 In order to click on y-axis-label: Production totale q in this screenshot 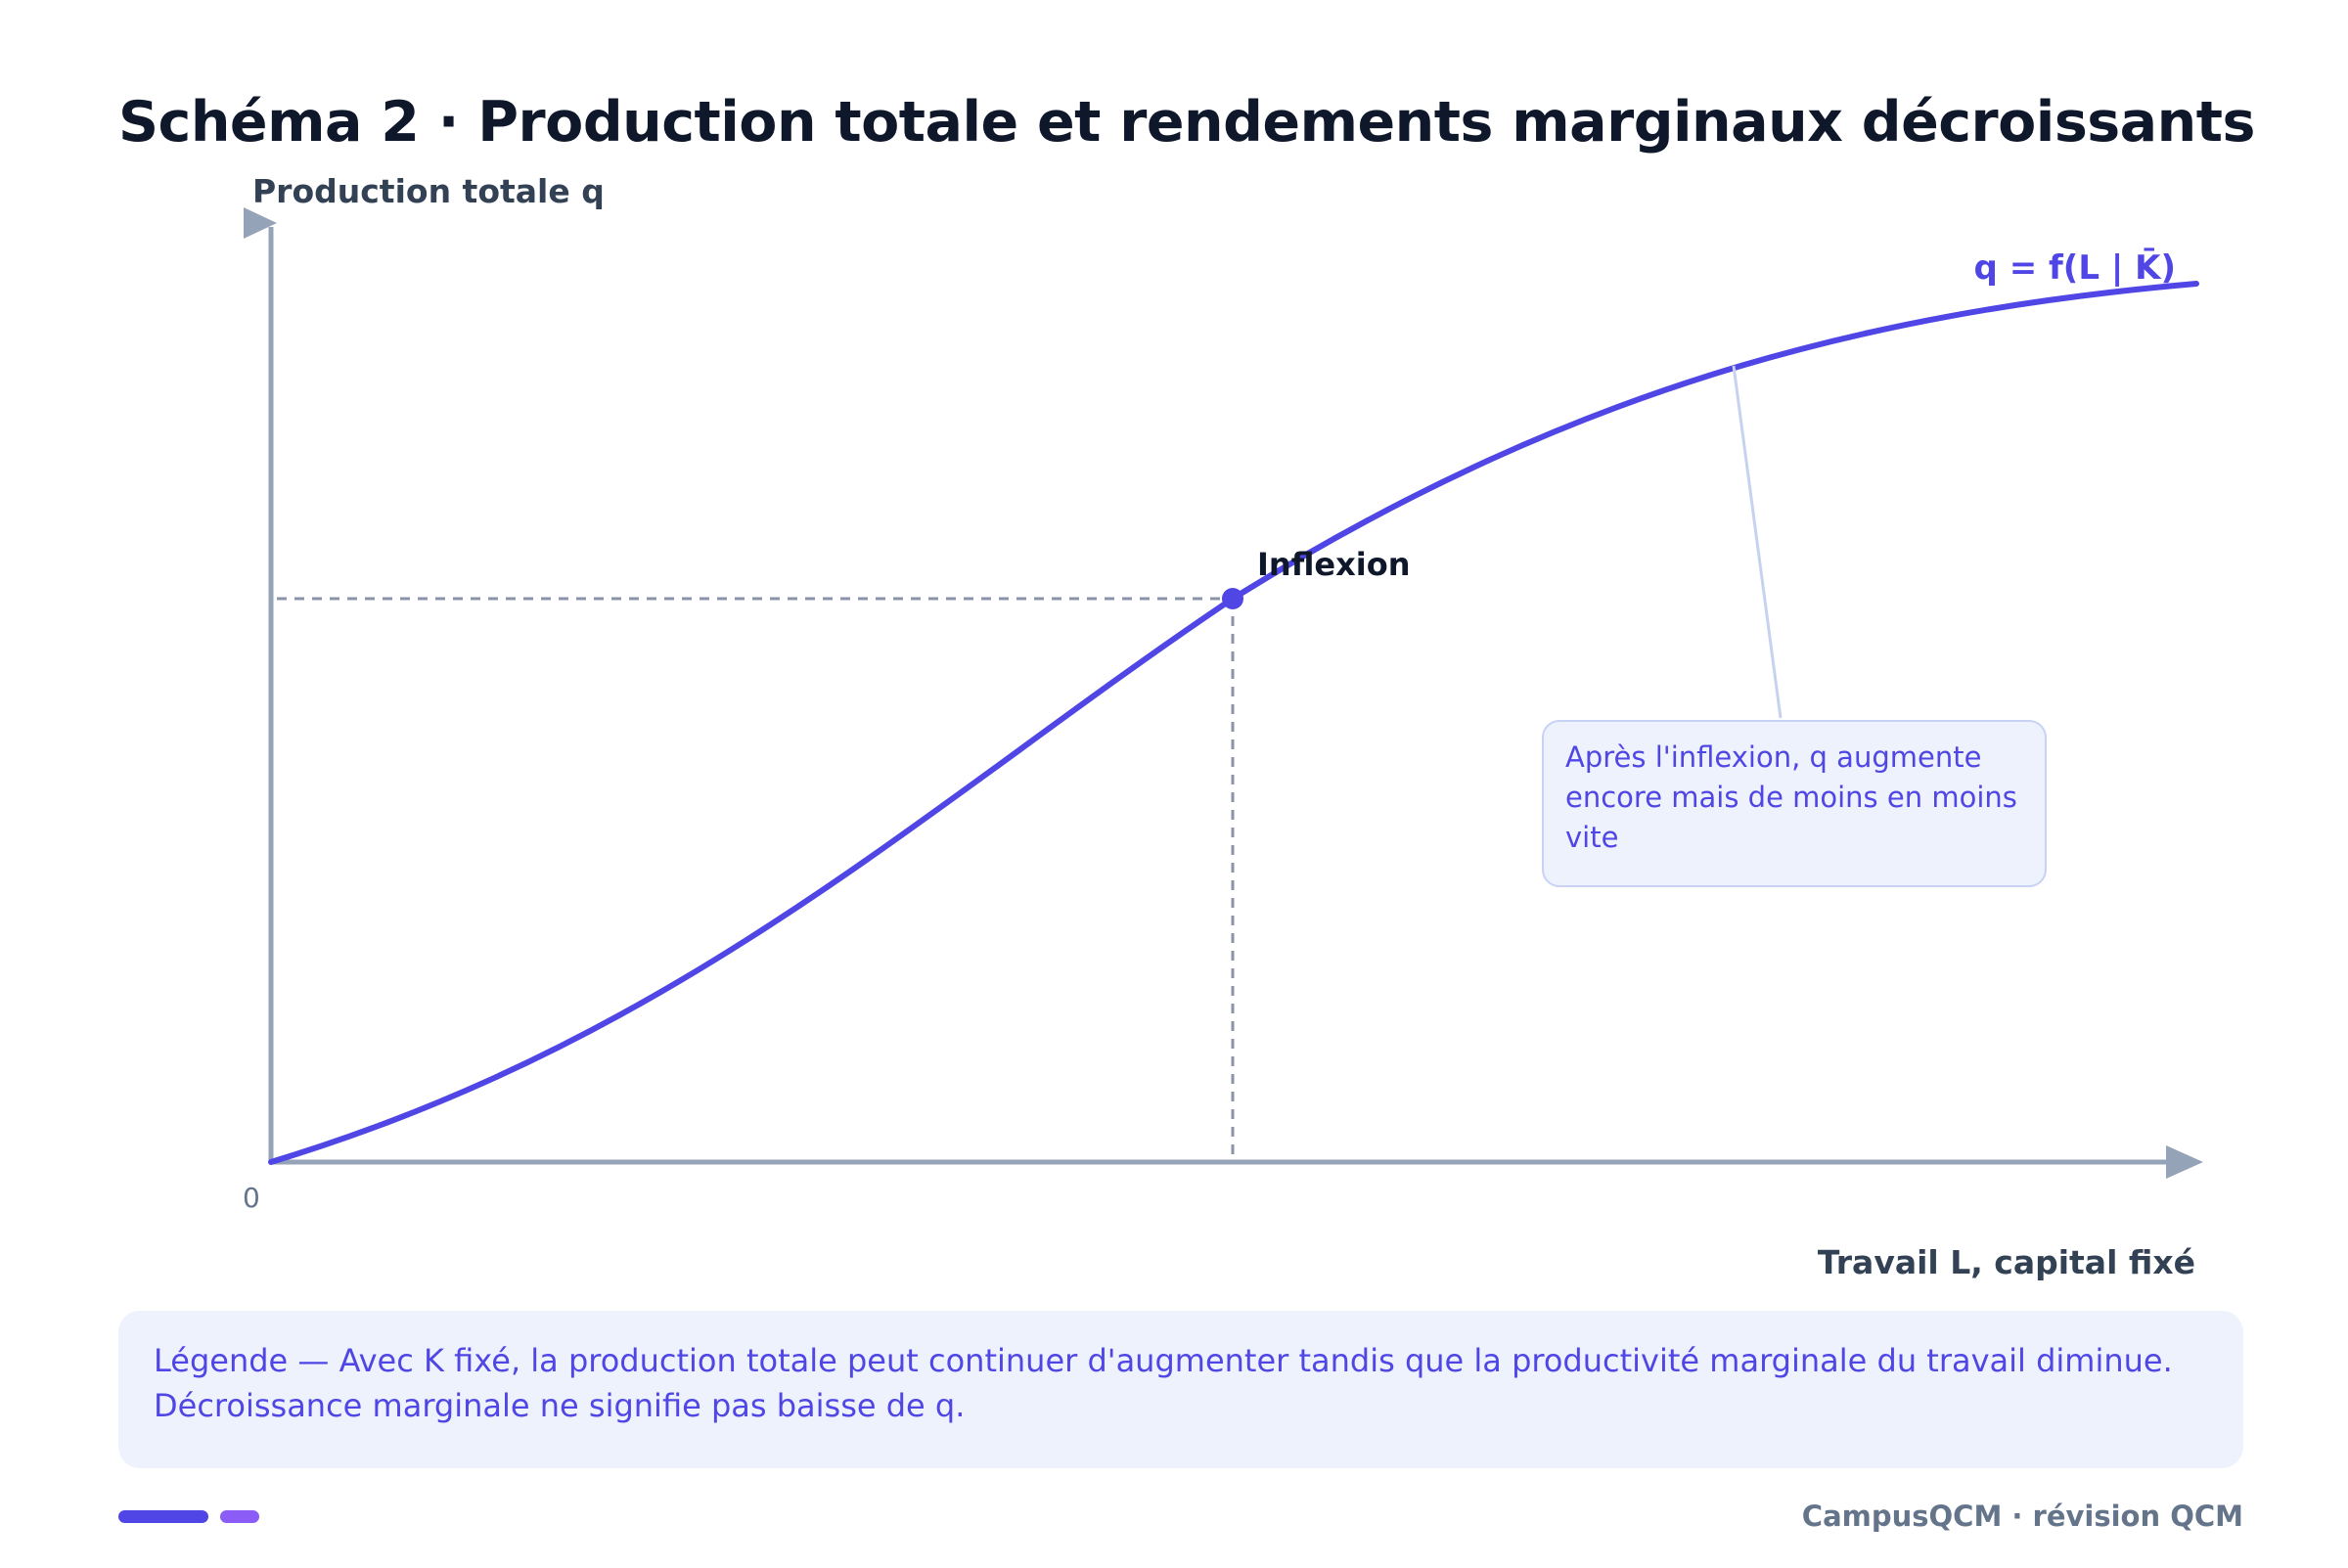, I will do `click(428, 191)`.